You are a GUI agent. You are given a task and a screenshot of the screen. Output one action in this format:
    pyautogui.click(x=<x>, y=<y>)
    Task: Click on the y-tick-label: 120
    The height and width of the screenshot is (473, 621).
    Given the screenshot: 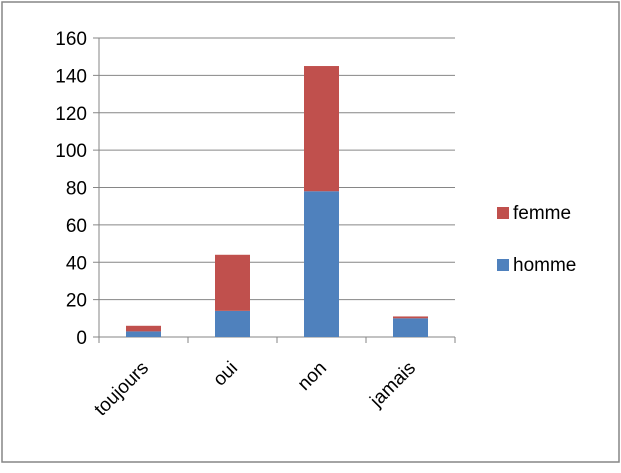 What is the action you would take?
    pyautogui.click(x=71, y=114)
    